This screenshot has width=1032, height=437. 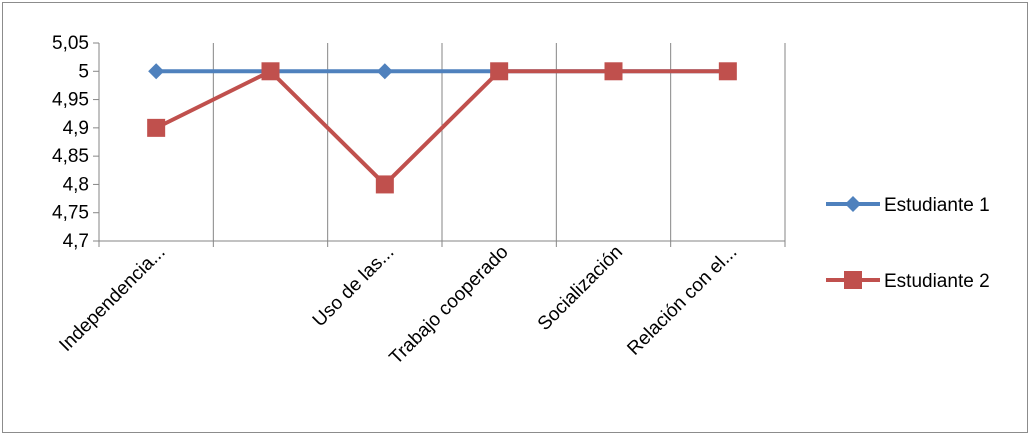 I want to click on y-tick-label: 5,05, so click(x=70, y=43).